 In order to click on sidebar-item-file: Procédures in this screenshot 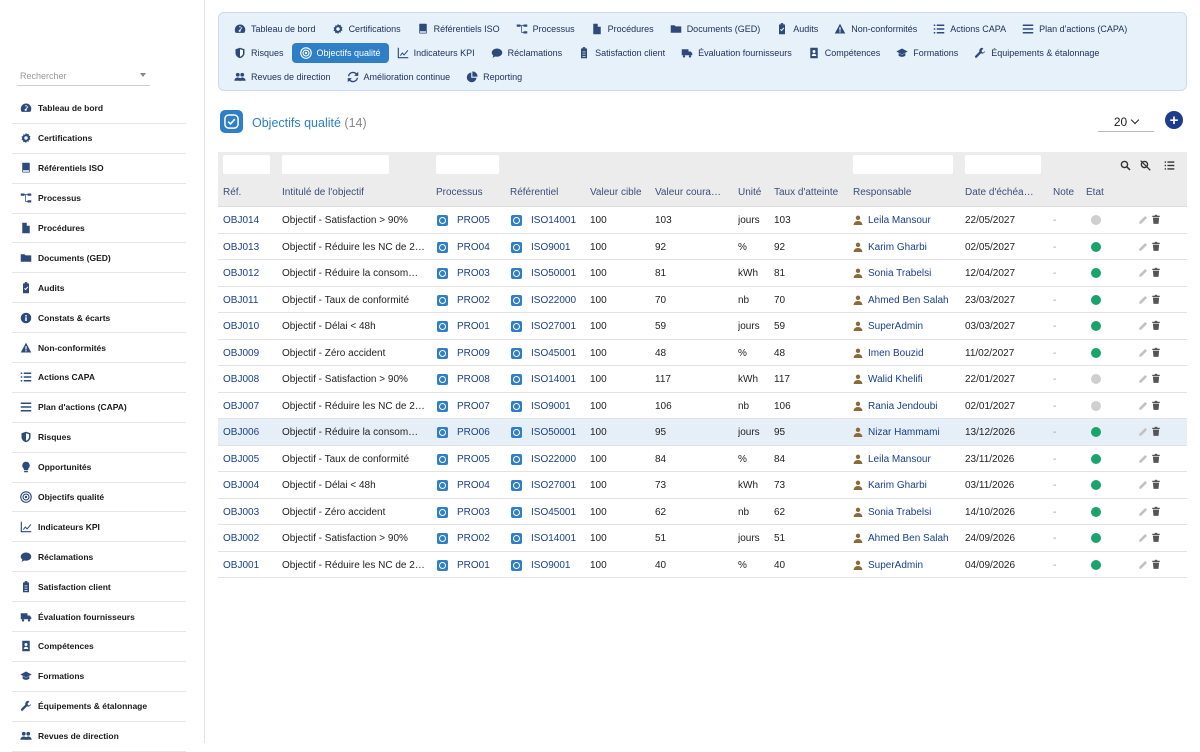, I will do `click(99, 229)`.